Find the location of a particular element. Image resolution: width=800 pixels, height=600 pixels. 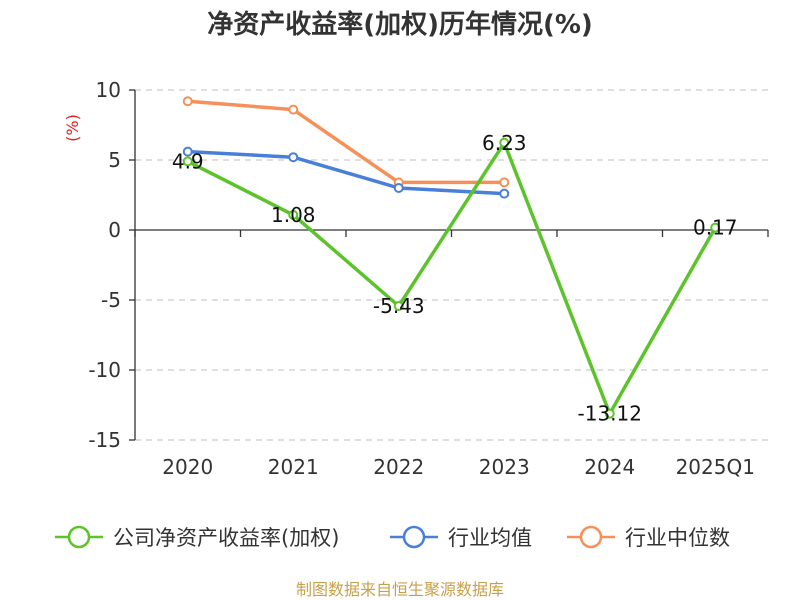

data-label: 6.23 is located at coordinates (504, 143).